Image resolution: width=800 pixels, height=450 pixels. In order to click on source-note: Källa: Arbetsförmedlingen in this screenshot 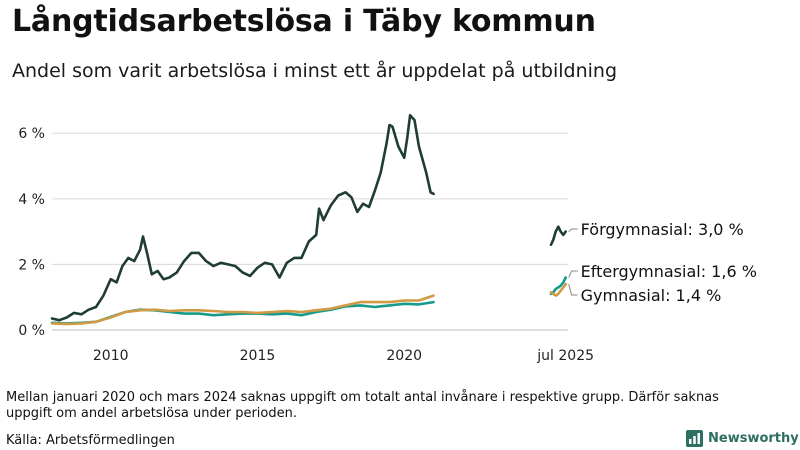, I will do `click(90, 440)`.